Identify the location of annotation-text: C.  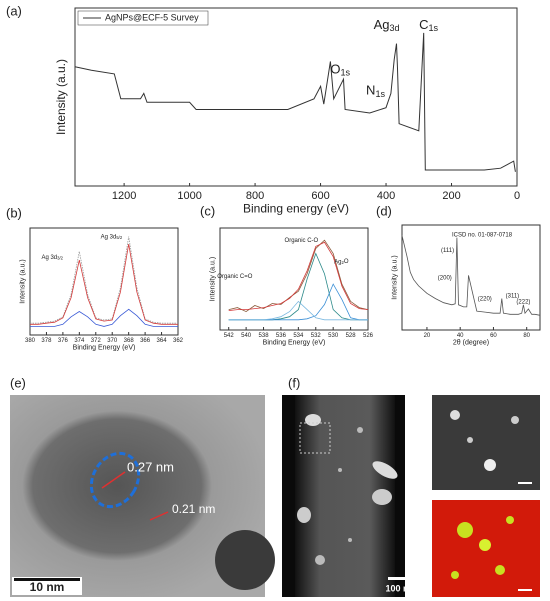
(423, 24).